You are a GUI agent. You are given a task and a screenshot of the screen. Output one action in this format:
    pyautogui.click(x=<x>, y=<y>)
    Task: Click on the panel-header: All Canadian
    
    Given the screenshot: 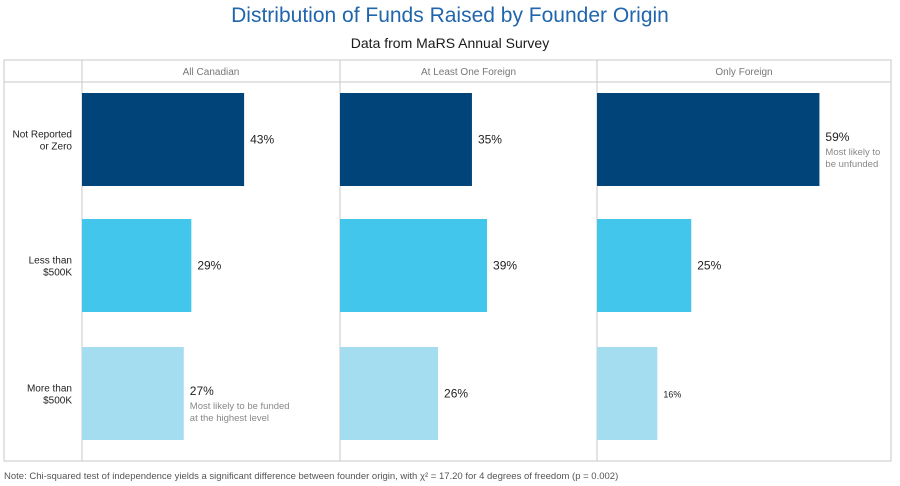 What is the action you would take?
    pyautogui.click(x=211, y=72)
    